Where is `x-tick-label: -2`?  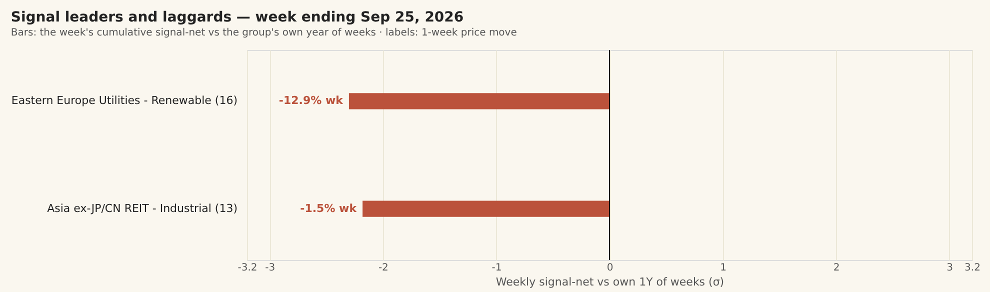
x-tick-label: -2 is located at coordinates (383, 268).